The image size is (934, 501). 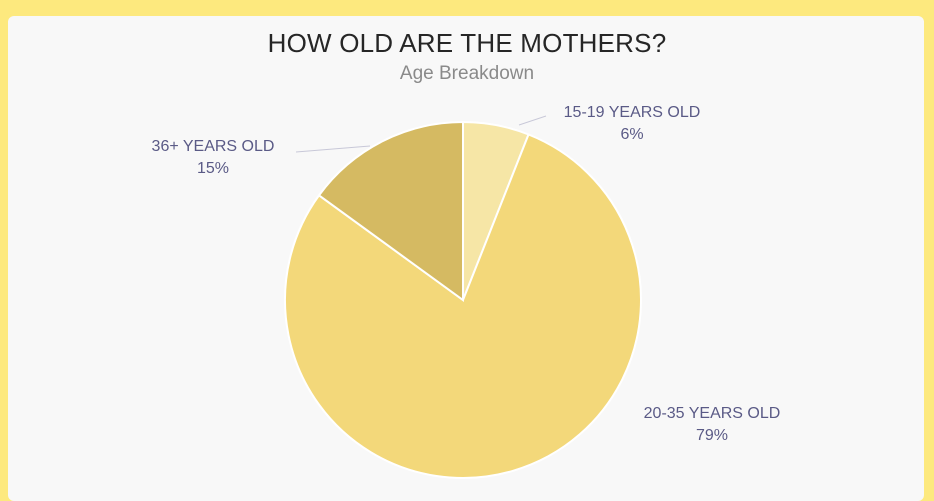 What do you see at coordinates (467, 73) in the screenshot?
I see `chart-subtitle: Age Breakdown` at bounding box center [467, 73].